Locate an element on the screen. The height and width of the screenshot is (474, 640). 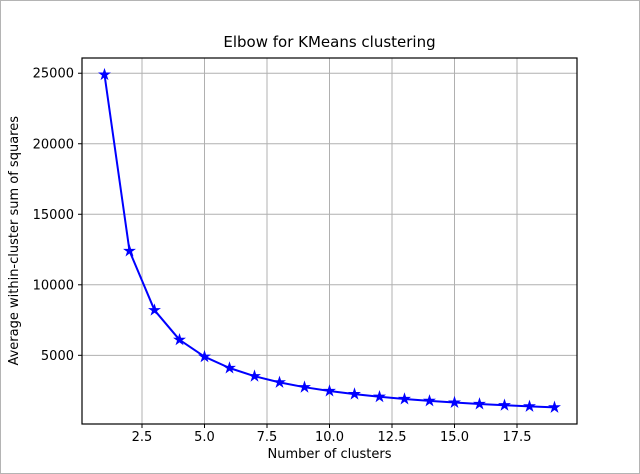
x-tick-label: 10.0 is located at coordinates (329, 437).